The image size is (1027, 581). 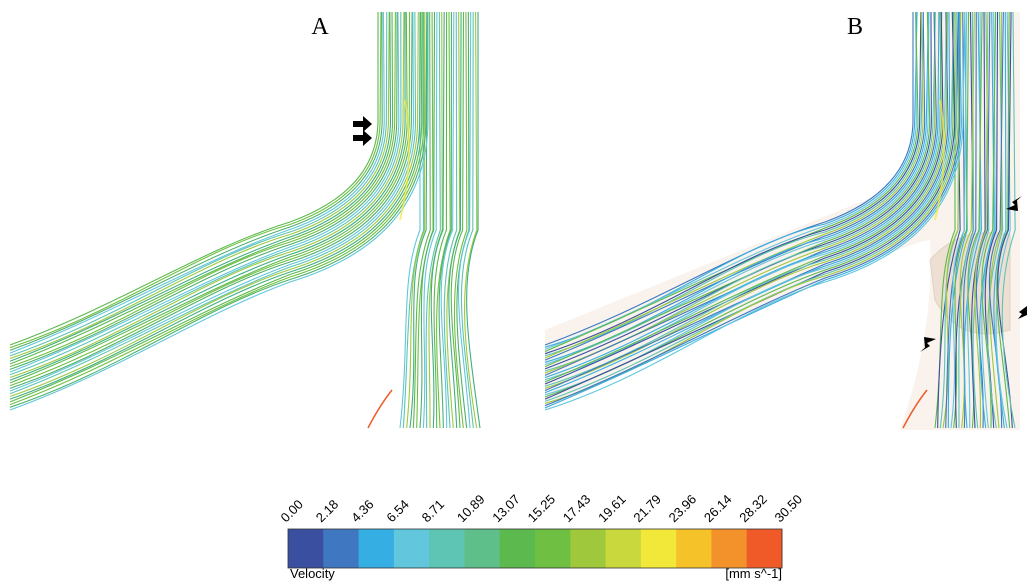 What do you see at coordinates (718, 509) in the screenshot?
I see `colorbar-tick-label: 26.14` at bounding box center [718, 509].